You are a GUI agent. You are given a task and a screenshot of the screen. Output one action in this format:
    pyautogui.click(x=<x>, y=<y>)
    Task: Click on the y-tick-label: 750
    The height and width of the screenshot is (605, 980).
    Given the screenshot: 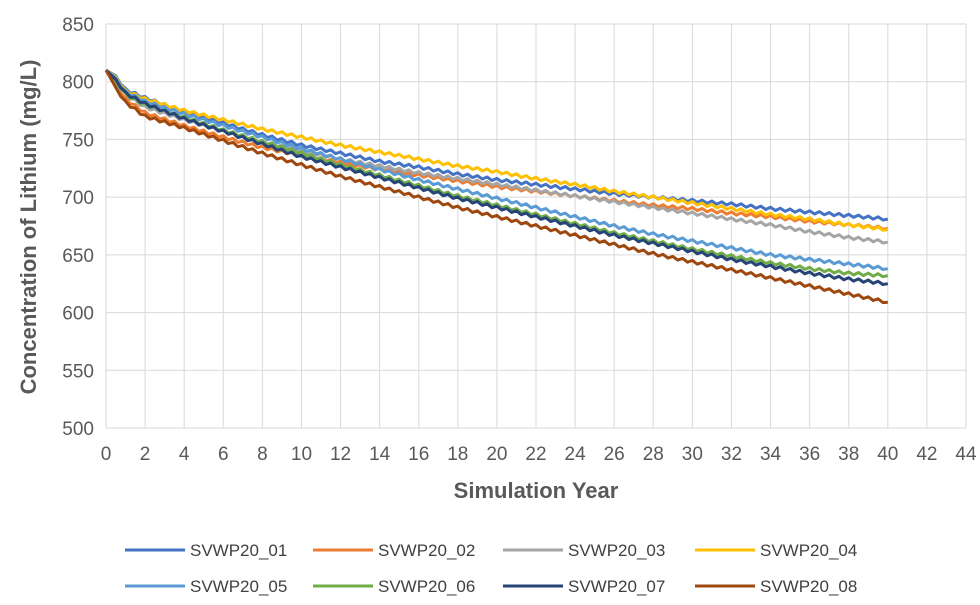 What is the action you would take?
    pyautogui.click(x=78, y=140)
    